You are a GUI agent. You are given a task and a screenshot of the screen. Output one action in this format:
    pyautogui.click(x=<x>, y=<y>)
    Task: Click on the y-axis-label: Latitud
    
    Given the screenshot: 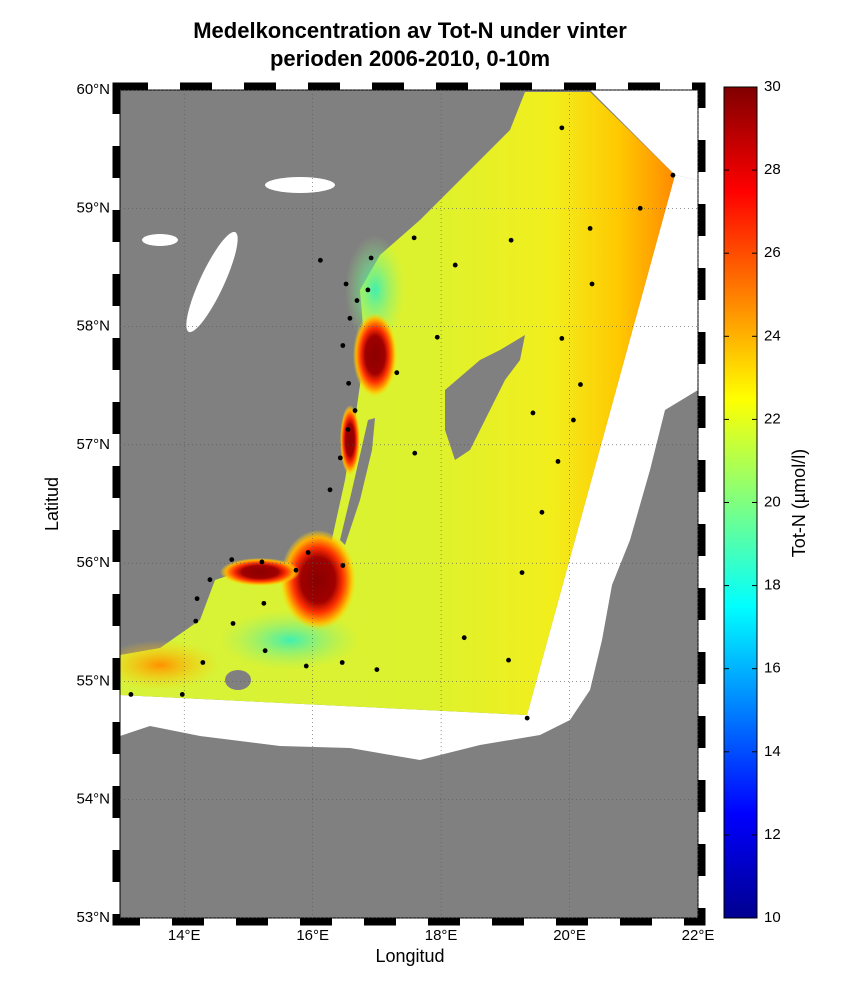 What is the action you would take?
    pyautogui.click(x=52, y=504)
    